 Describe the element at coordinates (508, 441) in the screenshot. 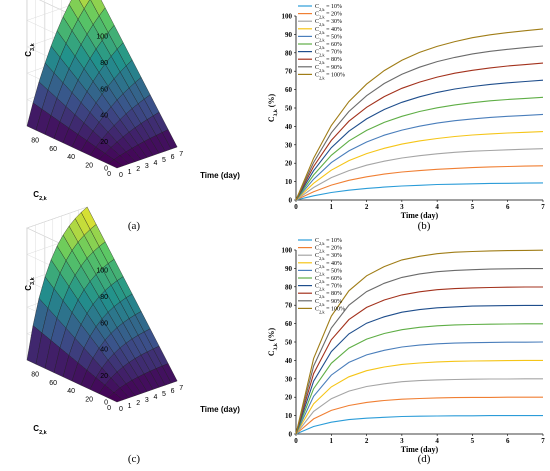

I see `x-tick-label: 6` at that location.